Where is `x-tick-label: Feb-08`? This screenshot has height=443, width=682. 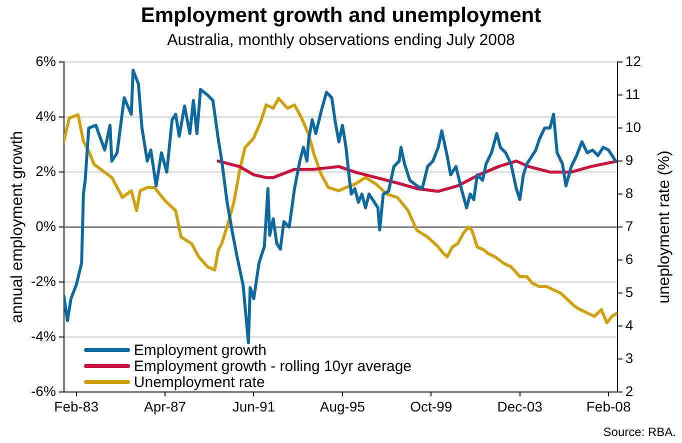
x-tick-label: Feb-08 is located at coordinates (608, 406).